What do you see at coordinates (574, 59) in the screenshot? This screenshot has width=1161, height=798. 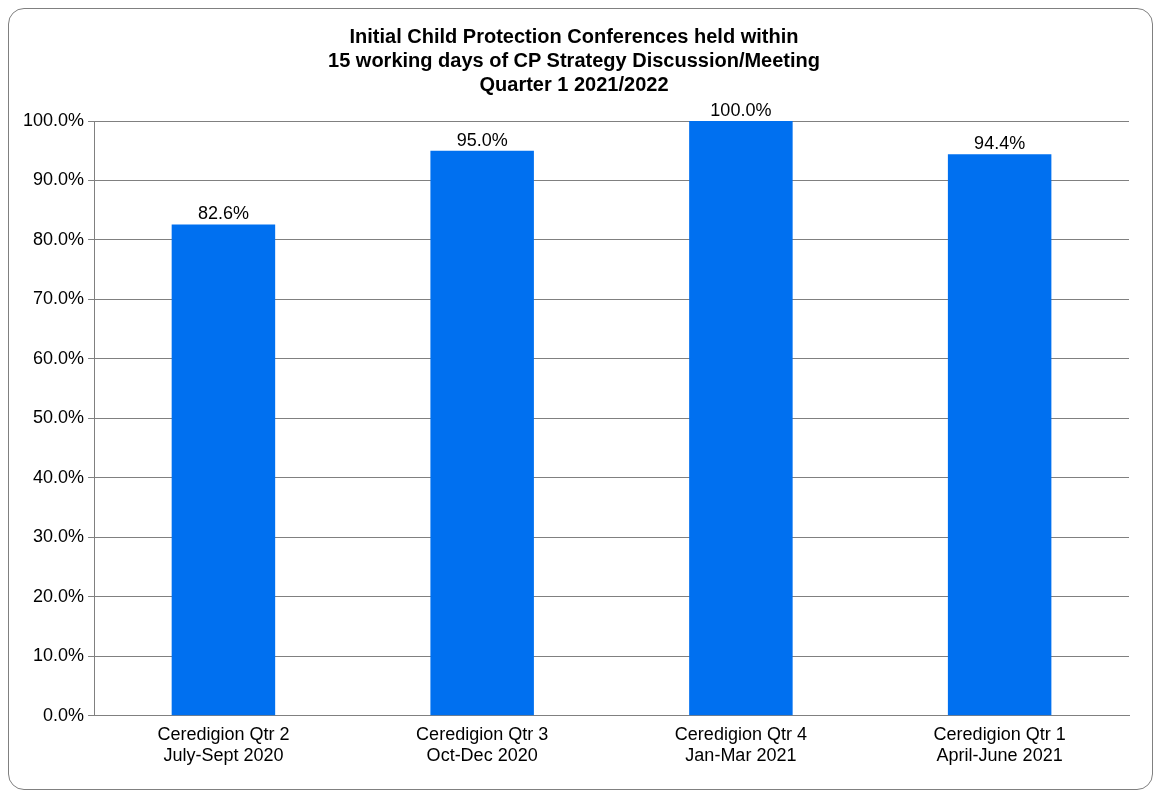 I see `chart-title: Initial Child Protection Conferences held within 15 working days of CP Strategy Discussion/Meeting Quarter 1 2021/2022` at bounding box center [574, 59].